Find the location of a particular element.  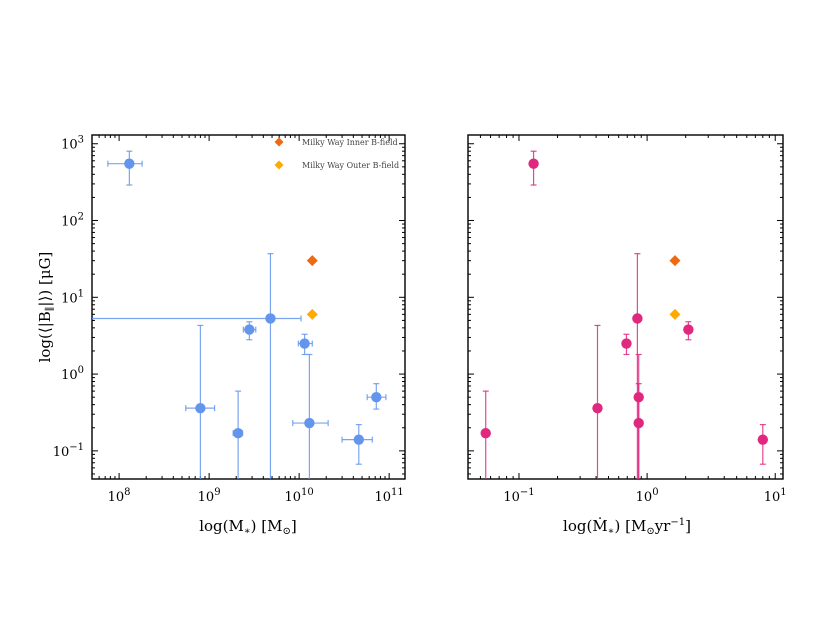

left-y-tick-label: 10³ is located at coordinates (72, 144).